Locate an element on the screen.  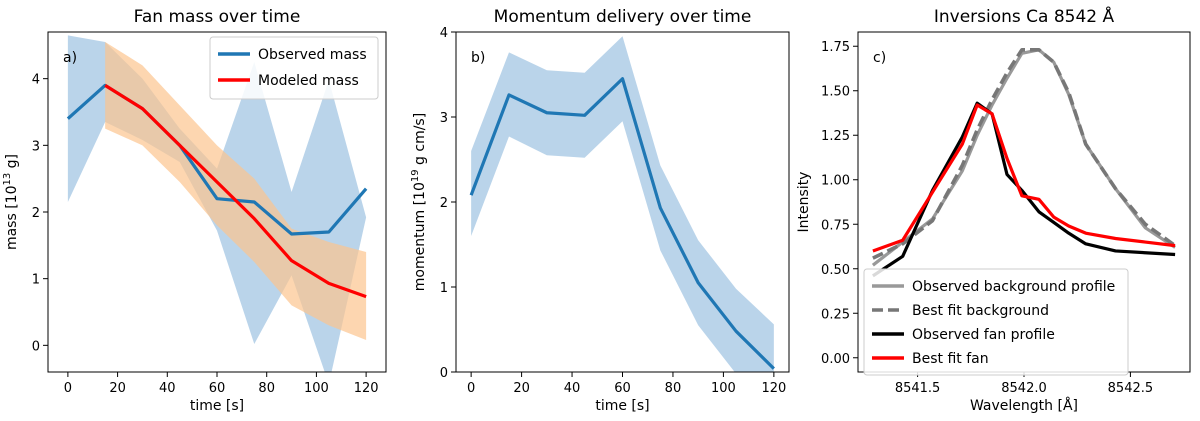
best-fit-background-line is located at coordinates (1024, 154).